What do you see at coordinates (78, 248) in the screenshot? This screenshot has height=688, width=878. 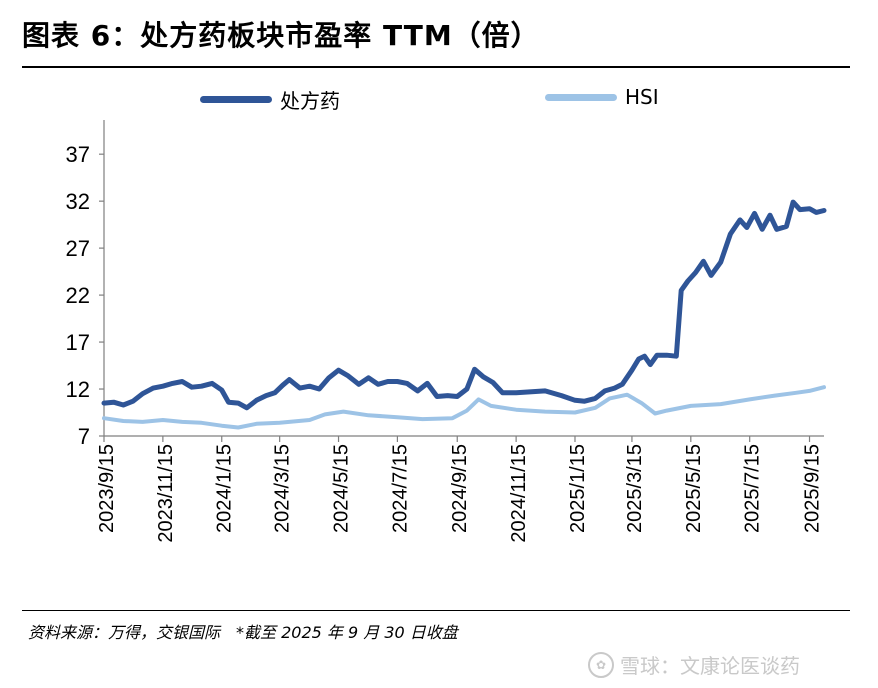 I see `y-tick-label: 27` at bounding box center [78, 248].